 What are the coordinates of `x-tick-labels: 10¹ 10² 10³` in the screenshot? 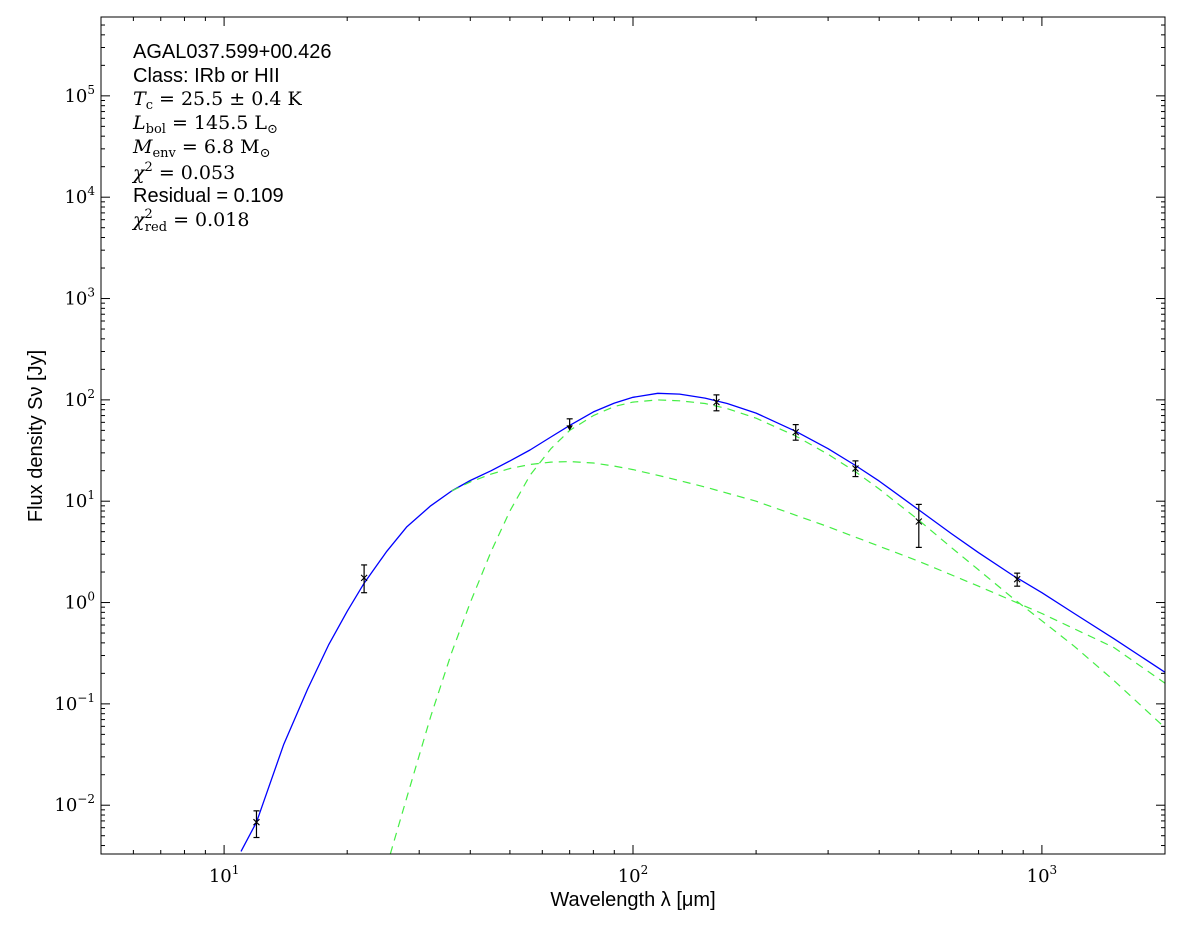 It's located at (633, 875).